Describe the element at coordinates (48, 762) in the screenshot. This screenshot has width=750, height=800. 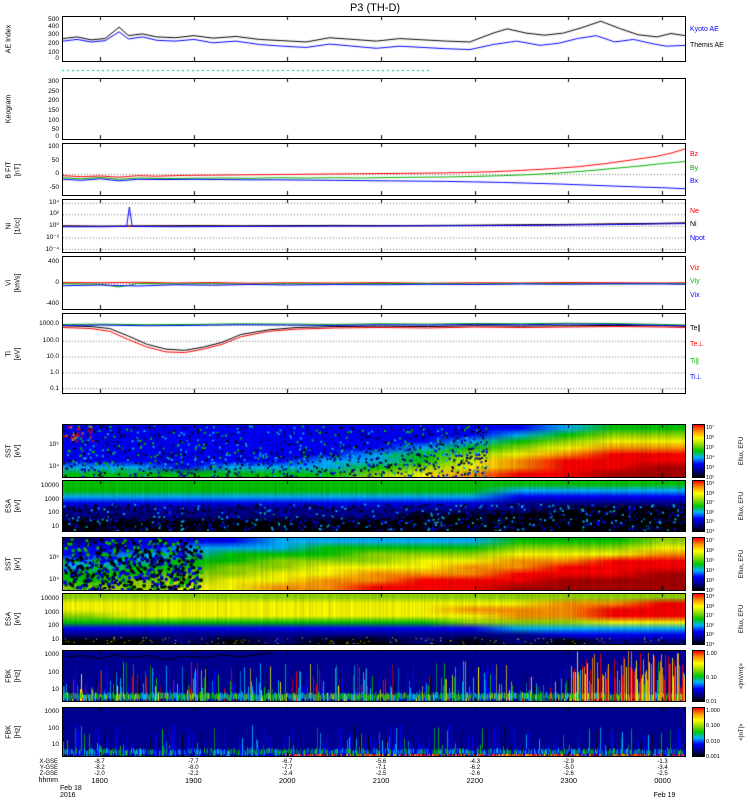
I see `axis-row-label-0: X-GSE` at that location.